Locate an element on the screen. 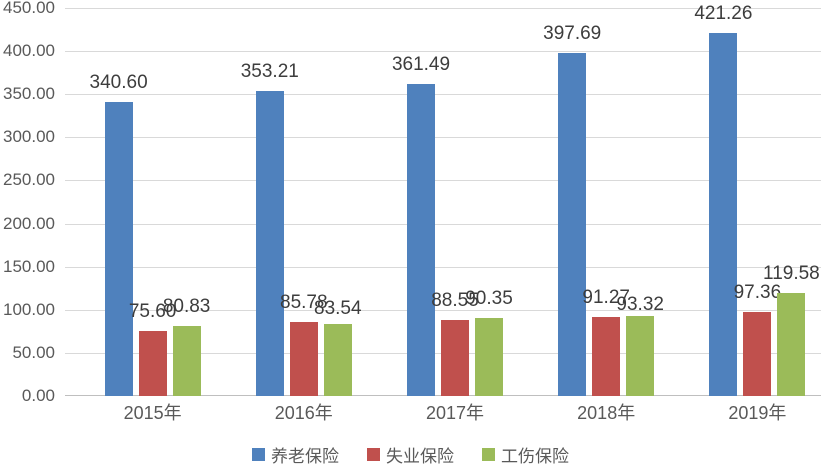 This screenshot has width=821, height=468. data-label-pension-insurance-3: 361.49 is located at coordinates (421, 65).